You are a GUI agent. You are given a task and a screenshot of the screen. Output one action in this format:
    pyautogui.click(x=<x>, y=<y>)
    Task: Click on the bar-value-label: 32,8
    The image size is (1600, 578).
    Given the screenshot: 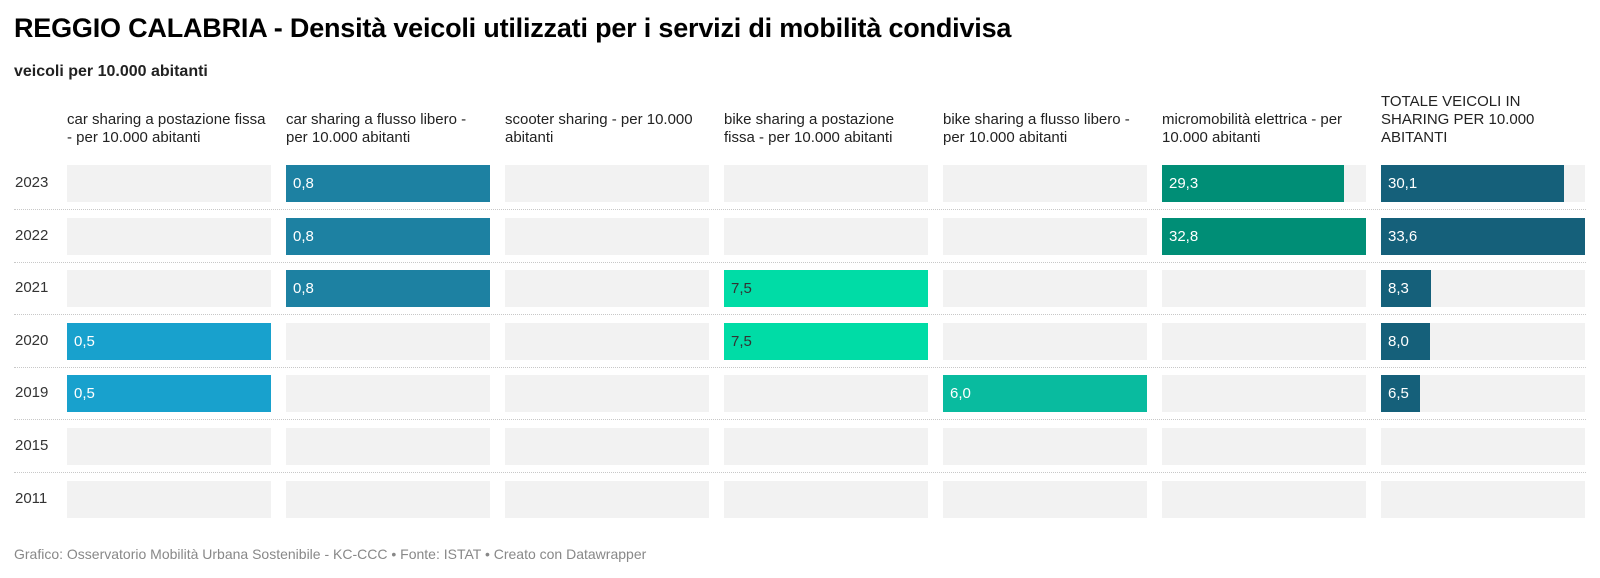 What is the action you would take?
    pyautogui.click(x=1184, y=236)
    